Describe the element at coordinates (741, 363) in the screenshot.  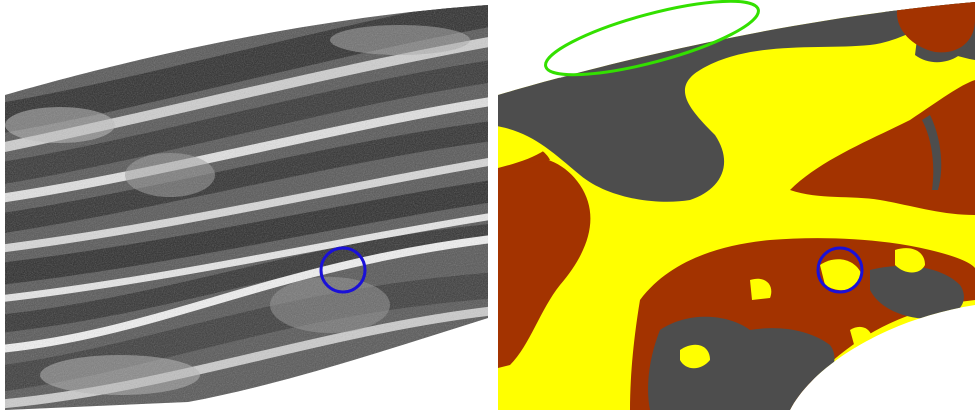
I see `class-gray-lower` at that location.